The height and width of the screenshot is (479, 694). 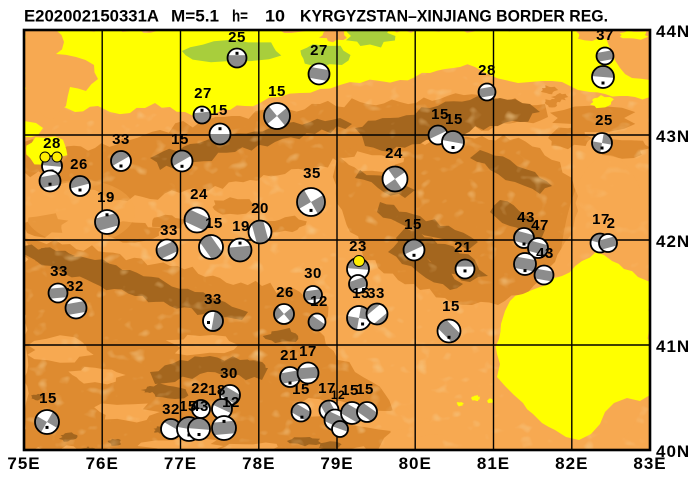 What do you see at coordinates (571, 463) in the screenshot?
I see `svg-text: 82E` at bounding box center [571, 463].